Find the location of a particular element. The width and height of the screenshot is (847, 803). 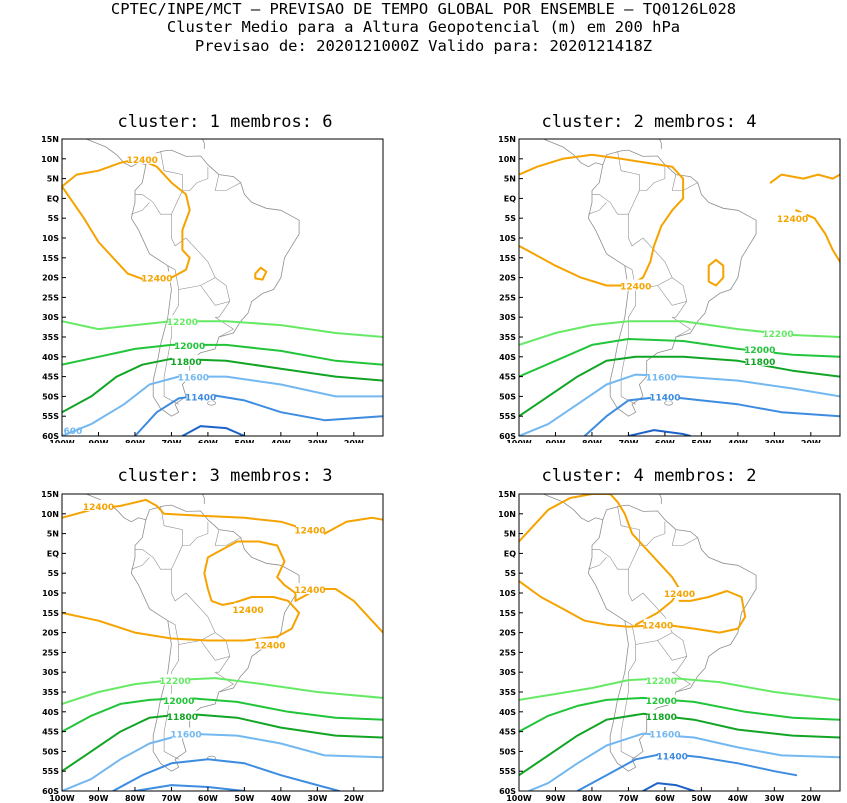

x-tick-label: 90W is located at coordinates (555, 441).